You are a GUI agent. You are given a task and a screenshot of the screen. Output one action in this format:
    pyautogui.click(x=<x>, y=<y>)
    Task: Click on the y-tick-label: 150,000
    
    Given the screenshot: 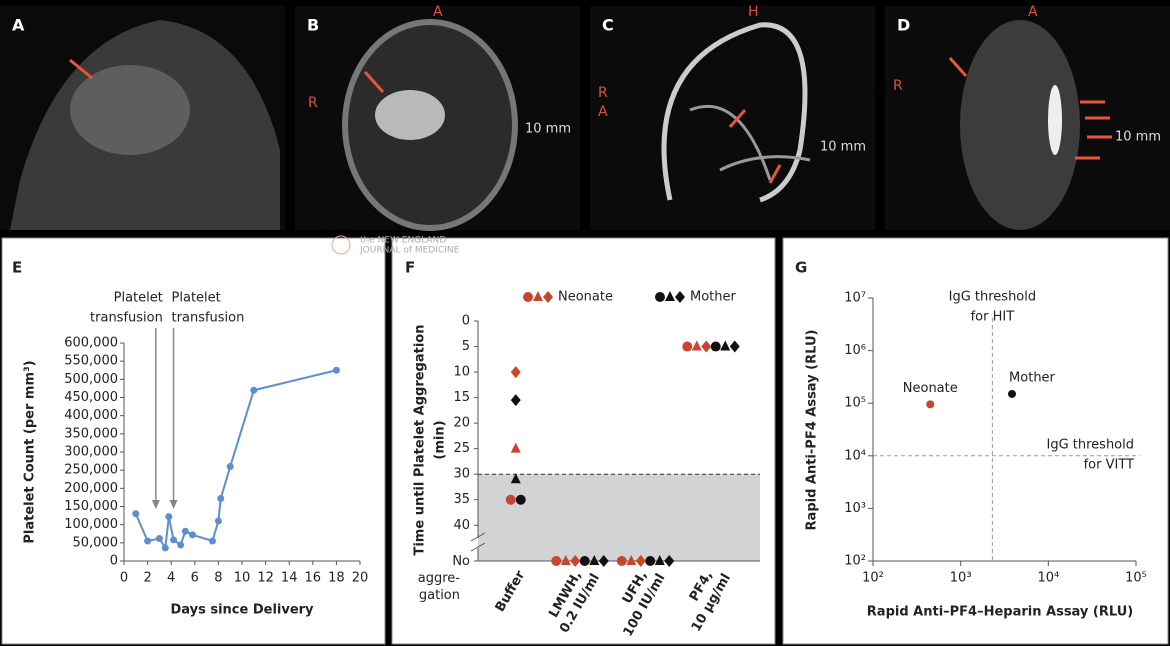 What is the action you would take?
    pyautogui.click(x=91, y=506)
    